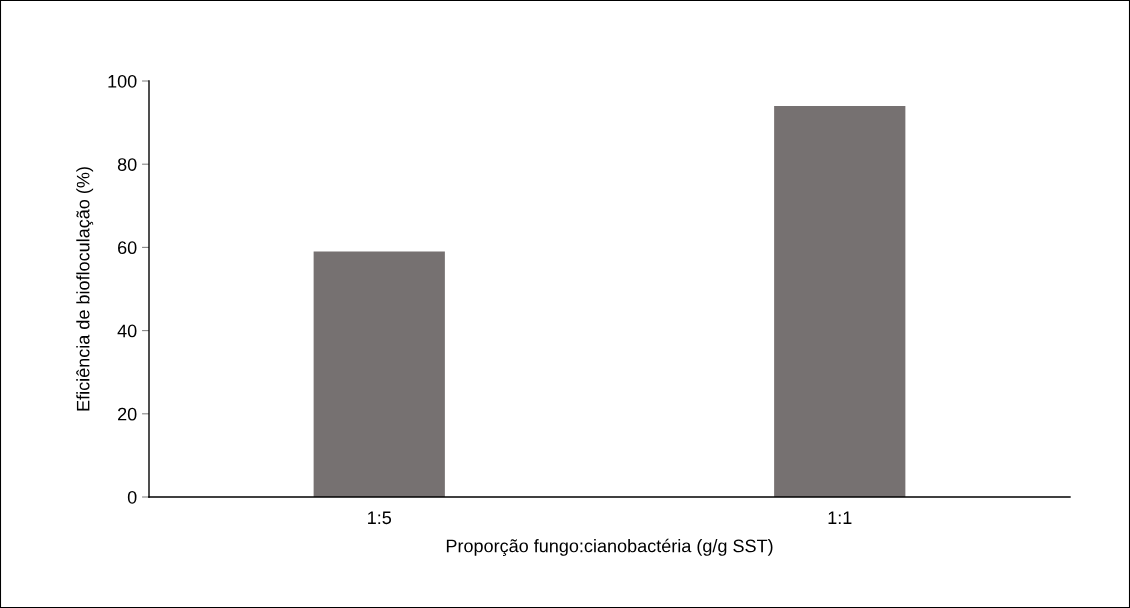 This screenshot has height=608, width=1130. I want to click on y-tick-label: 80, so click(127, 164).